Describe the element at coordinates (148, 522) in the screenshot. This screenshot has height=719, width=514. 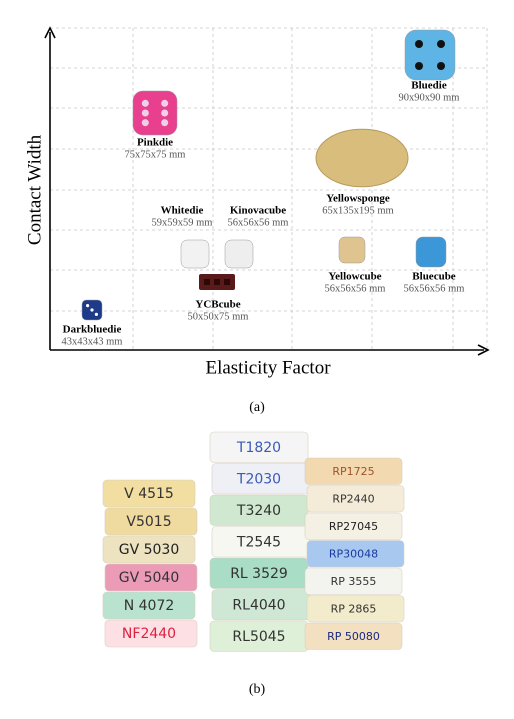
I see `foam-label: V5015` at that location.